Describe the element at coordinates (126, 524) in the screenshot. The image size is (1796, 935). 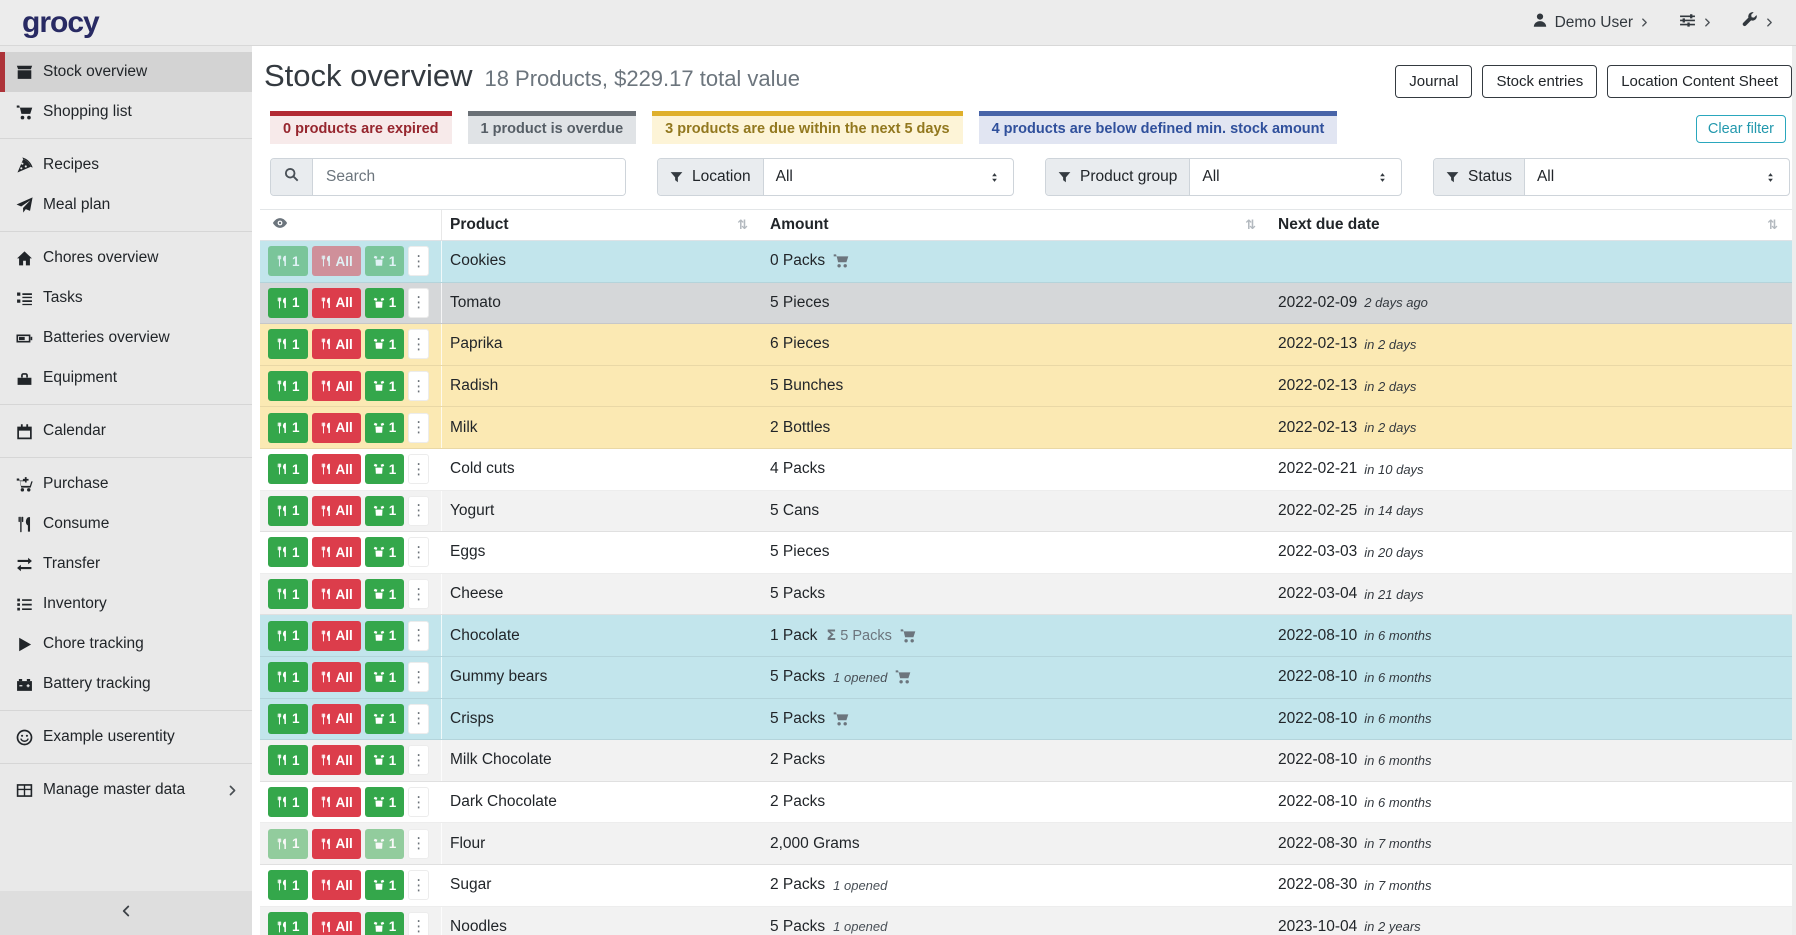
I see `sidebar-item-consume: Consume` at that location.